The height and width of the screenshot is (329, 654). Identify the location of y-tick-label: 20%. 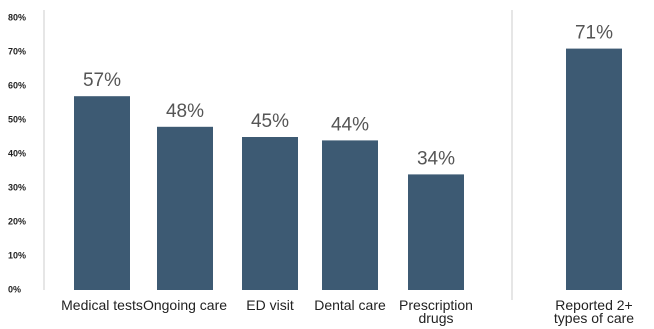
(17, 221).